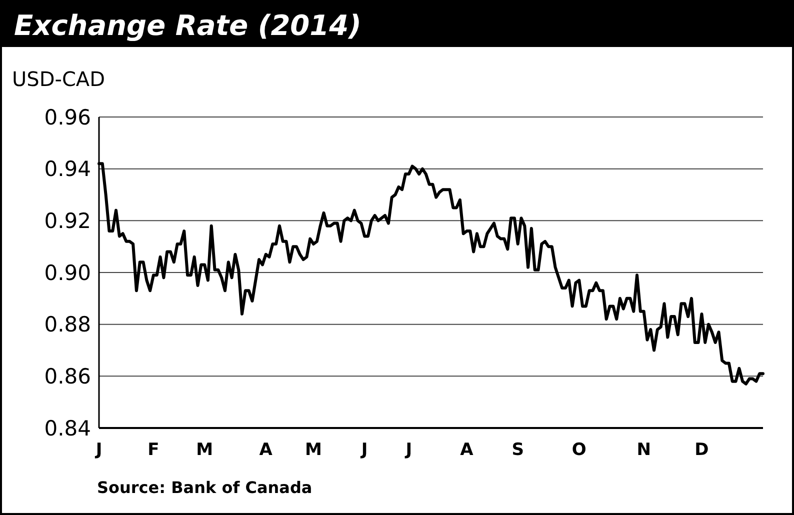  I want to click on x-tick-label: N, so click(643, 450).